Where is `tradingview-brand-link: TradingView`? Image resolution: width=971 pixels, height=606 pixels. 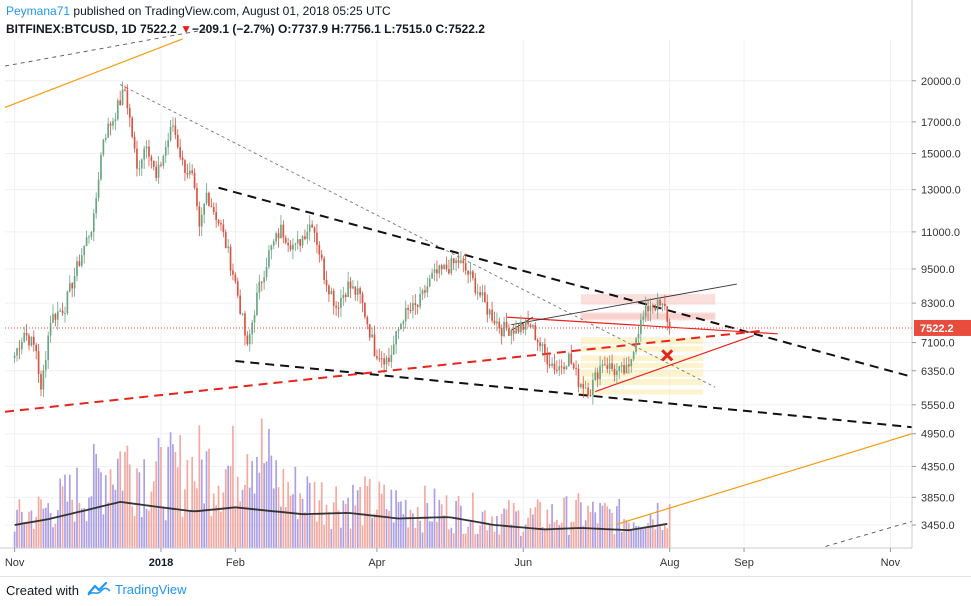 tradingview-brand-link: TradingView is located at coordinates (137, 589).